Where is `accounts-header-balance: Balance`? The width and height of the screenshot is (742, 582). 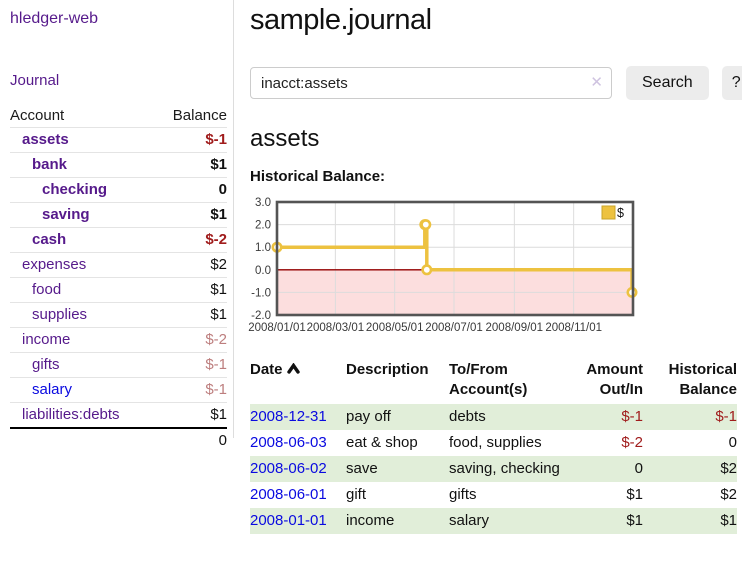 accounts-header-balance: Balance is located at coordinates (199, 115).